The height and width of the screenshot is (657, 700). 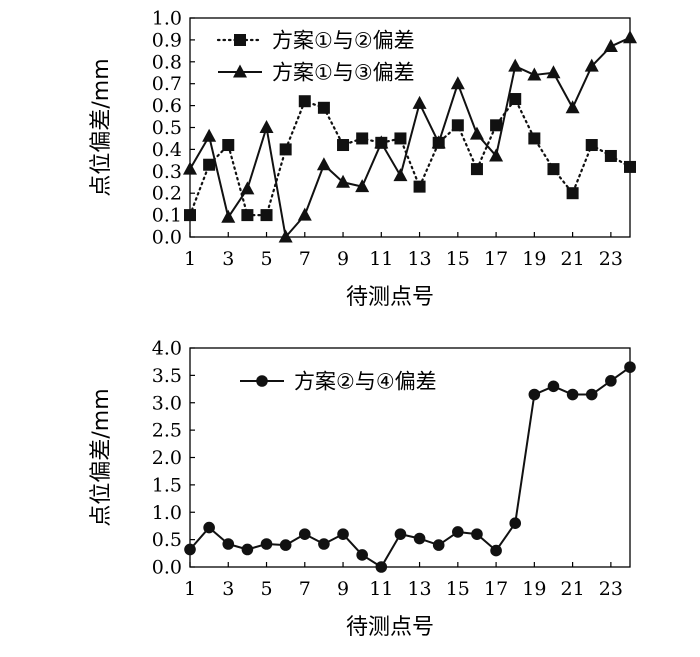 What do you see at coordinates (167, 376) in the screenshot?
I see `y-tick-label: 3.5` at bounding box center [167, 376].